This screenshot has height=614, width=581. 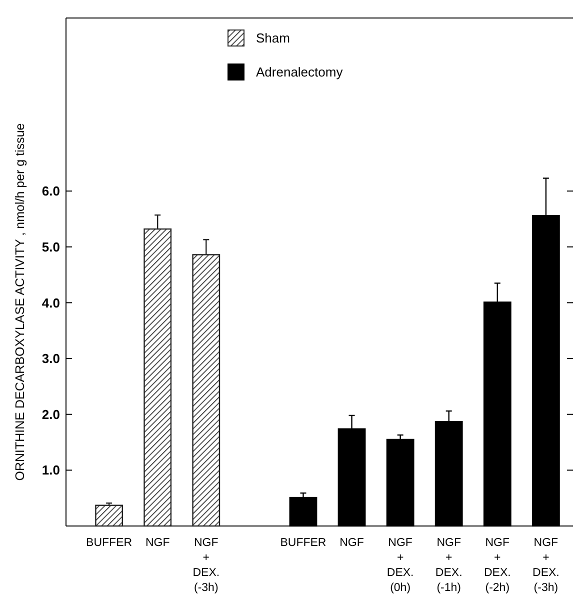 I want to click on x-tick-label: NGF + DEX. (0h), so click(x=400, y=565).